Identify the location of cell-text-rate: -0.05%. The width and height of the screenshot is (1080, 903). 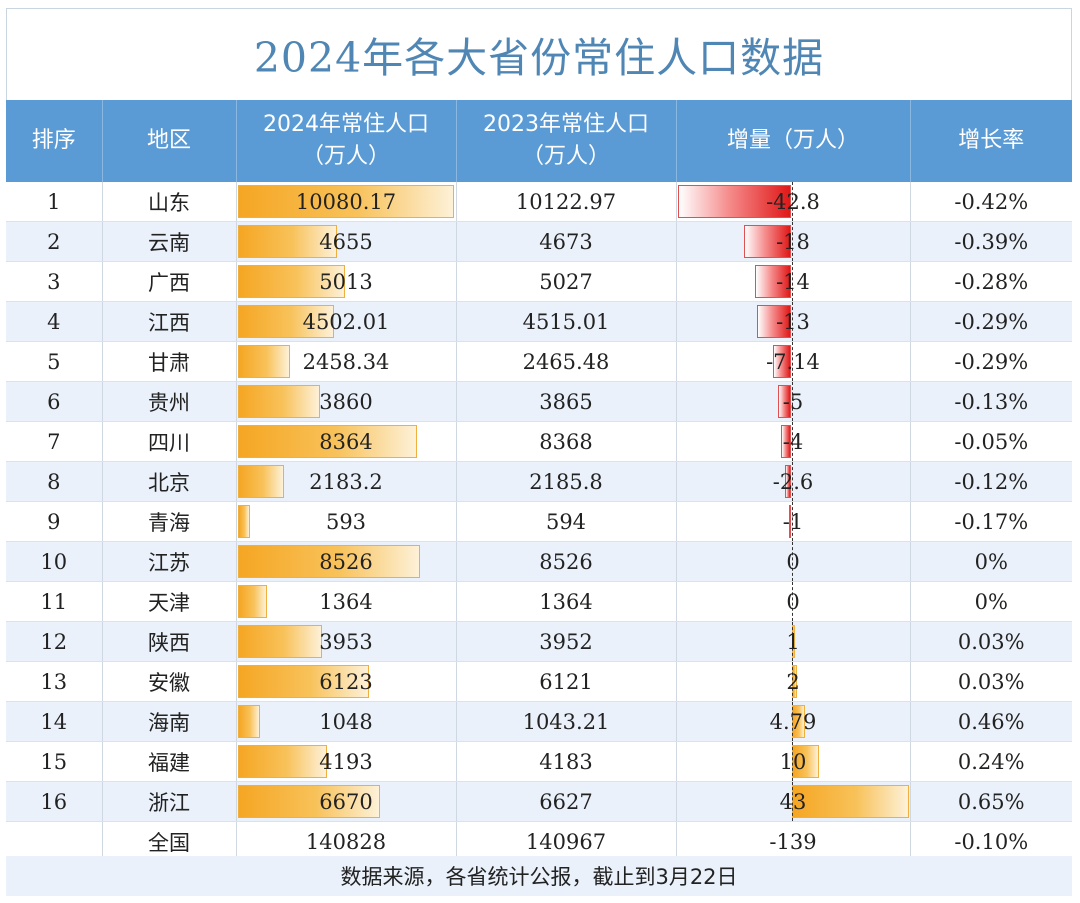
(991, 441).